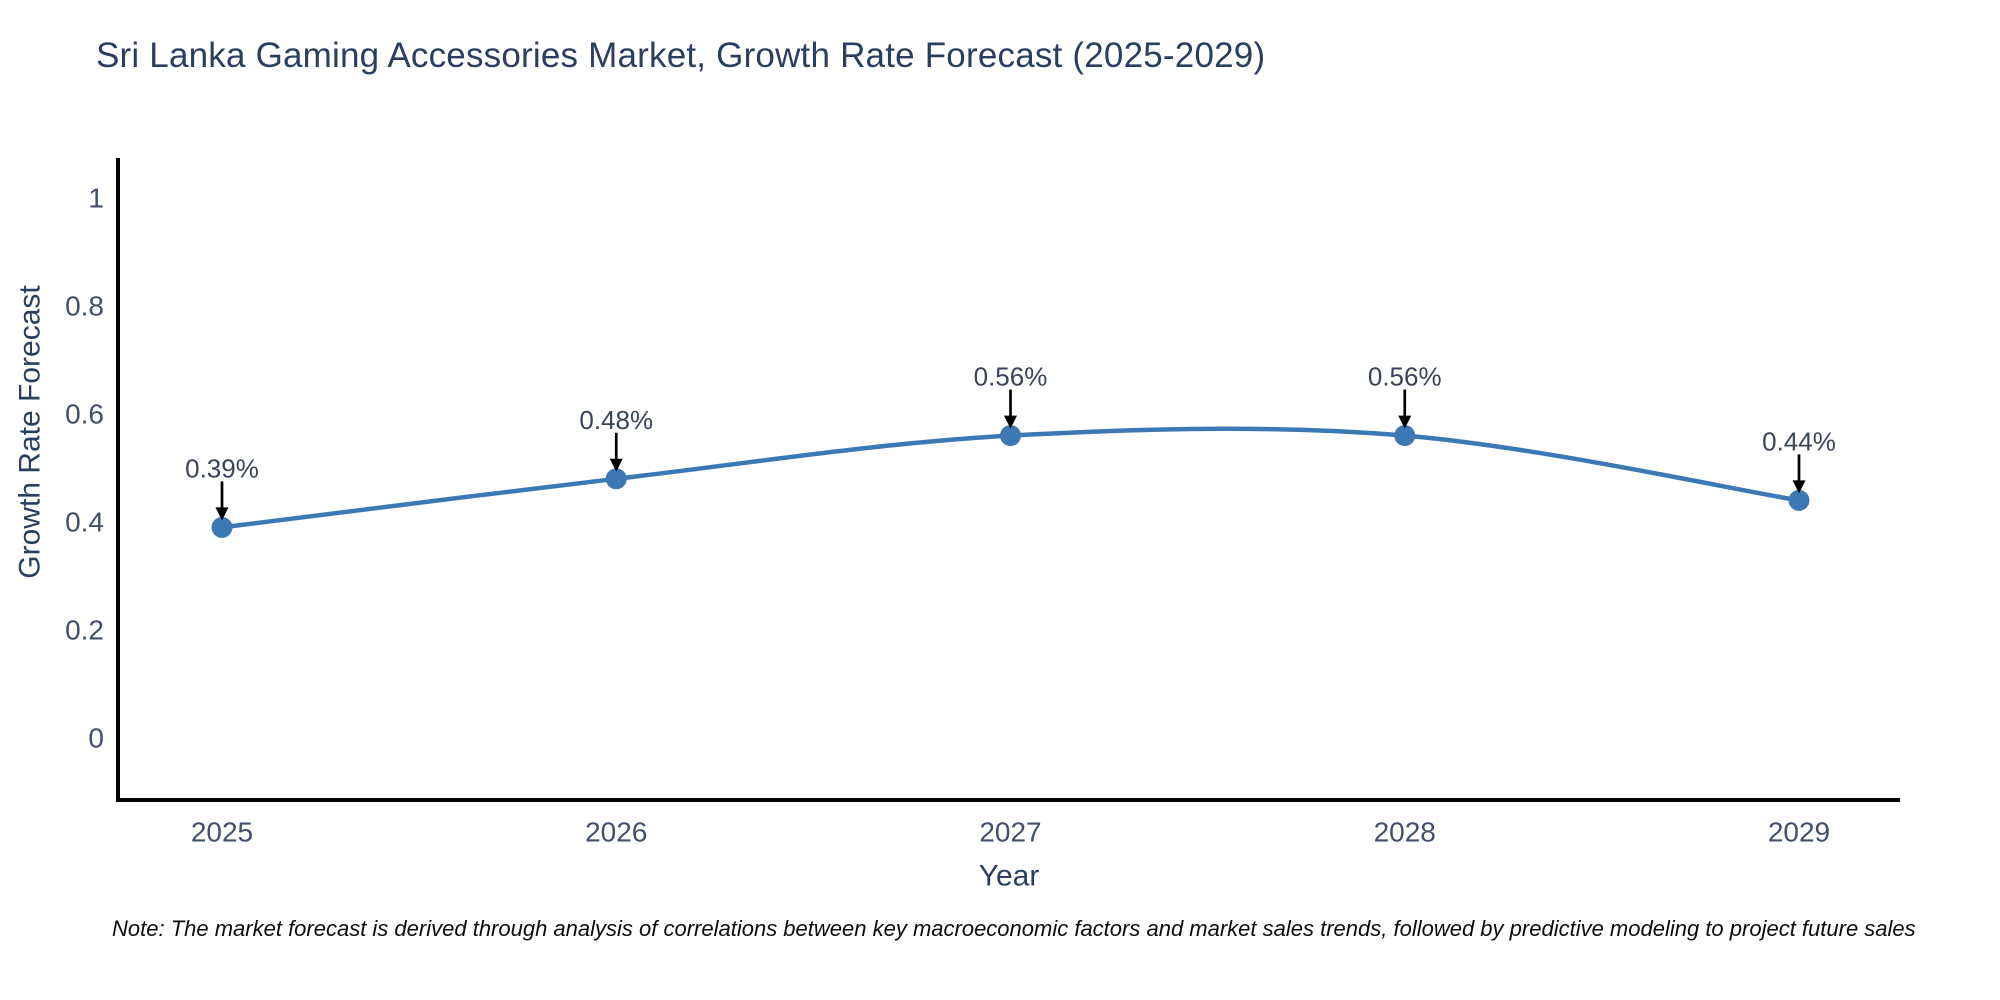 This screenshot has width=2000, height=1000. What do you see at coordinates (30, 432) in the screenshot?
I see `y-axis-title: Growth Rate Forecast` at bounding box center [30, 432].